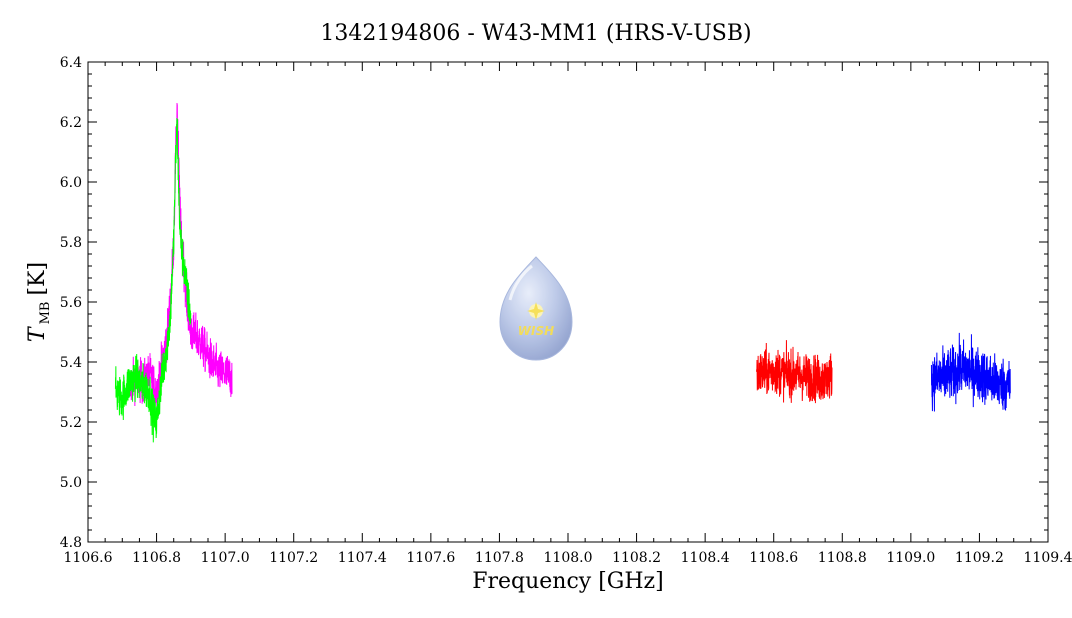  What do you see at coordinates (71, 183) in the screenshot?
I see `y-tick-label: 6.0` at bounding box center [71, 183].